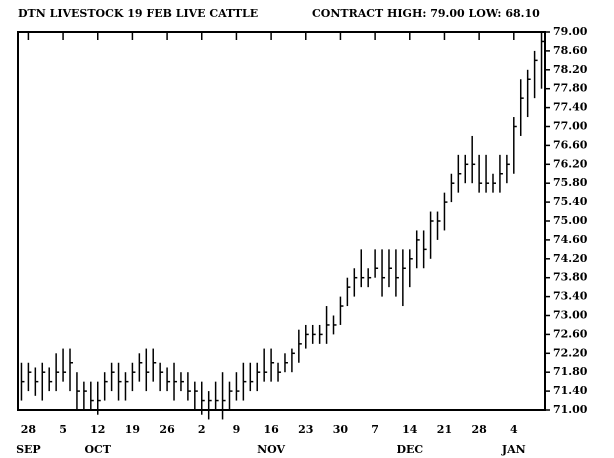 The image size is (614, 458). What do you see at coordinates (305, 429) in the screenshot?
I see `x-tick-label: 23` at bounding box center [305, 429].